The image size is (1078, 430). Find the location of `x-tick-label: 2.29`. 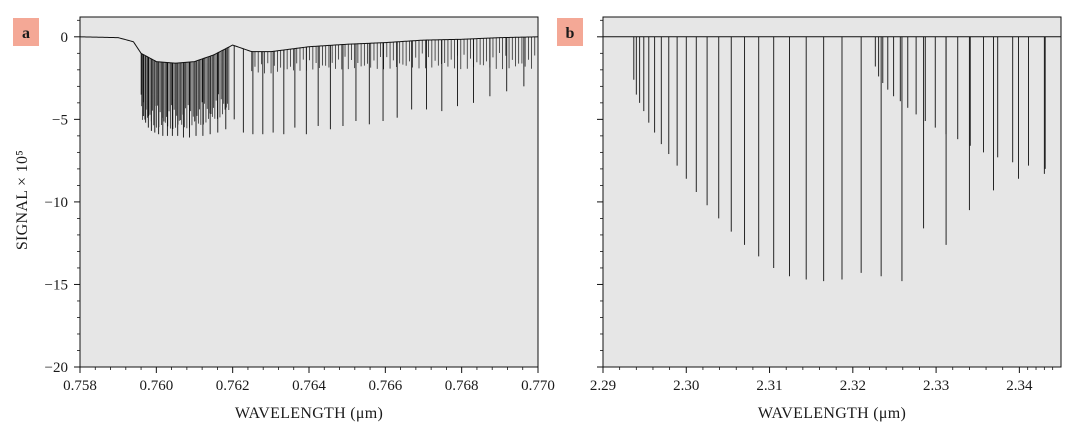

x-tick-label: 2.29 is located at coordinates (603, 386).